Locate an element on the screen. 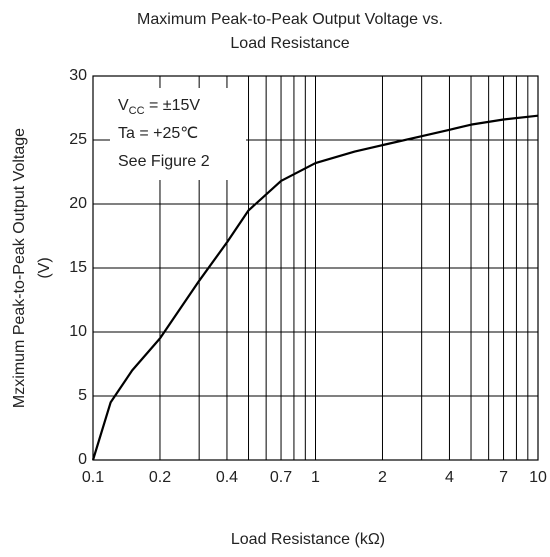 This screenshot has height=557, width=550. x-tick-label: 0.7 is located at coordinates (281, 477).